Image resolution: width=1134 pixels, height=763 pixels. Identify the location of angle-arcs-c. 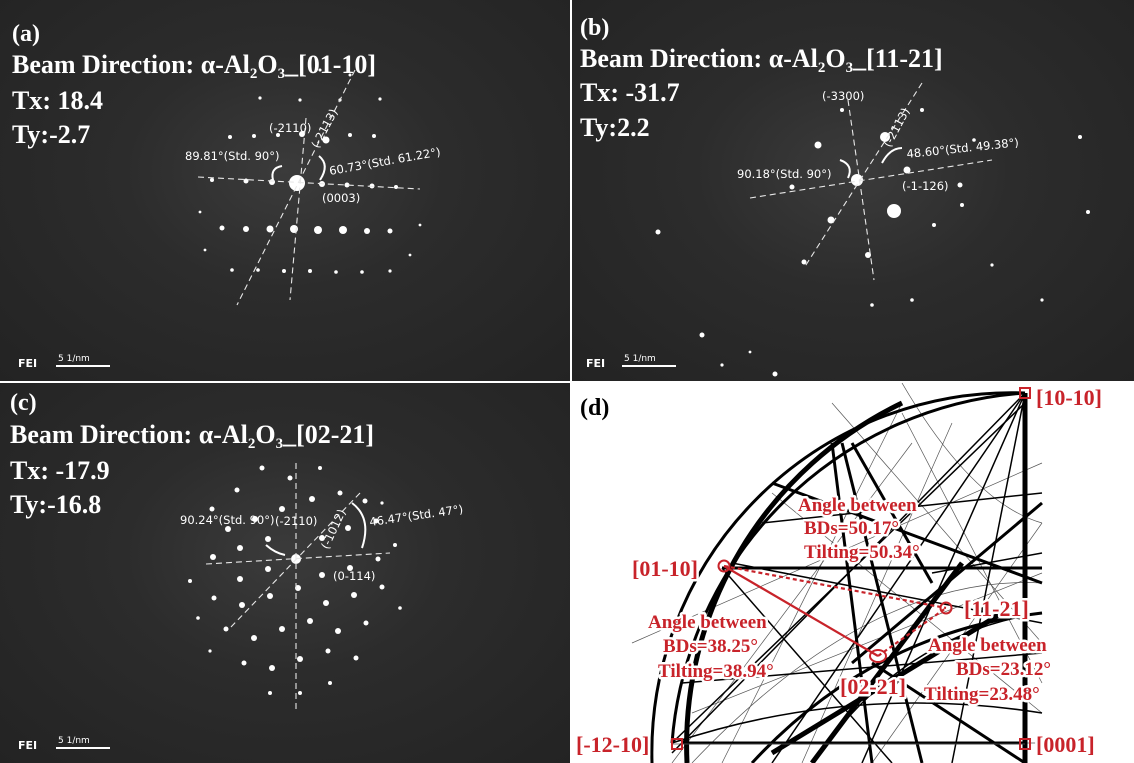
(316, 529).